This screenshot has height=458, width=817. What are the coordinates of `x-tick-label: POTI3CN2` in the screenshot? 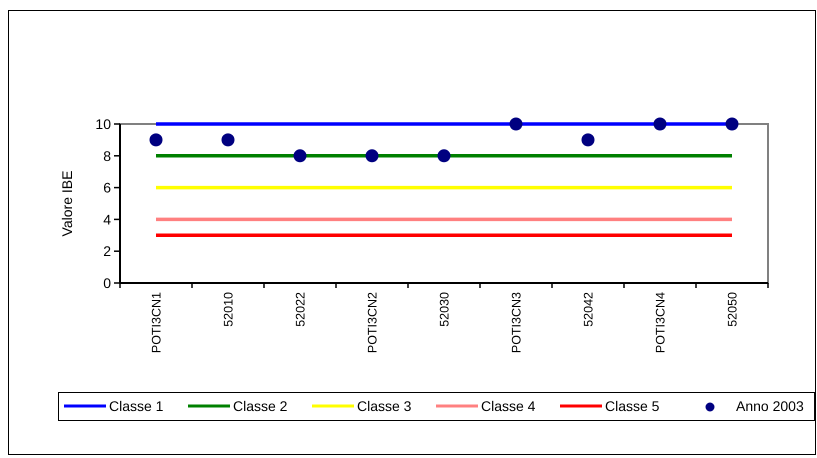 It's located at (373, 323).